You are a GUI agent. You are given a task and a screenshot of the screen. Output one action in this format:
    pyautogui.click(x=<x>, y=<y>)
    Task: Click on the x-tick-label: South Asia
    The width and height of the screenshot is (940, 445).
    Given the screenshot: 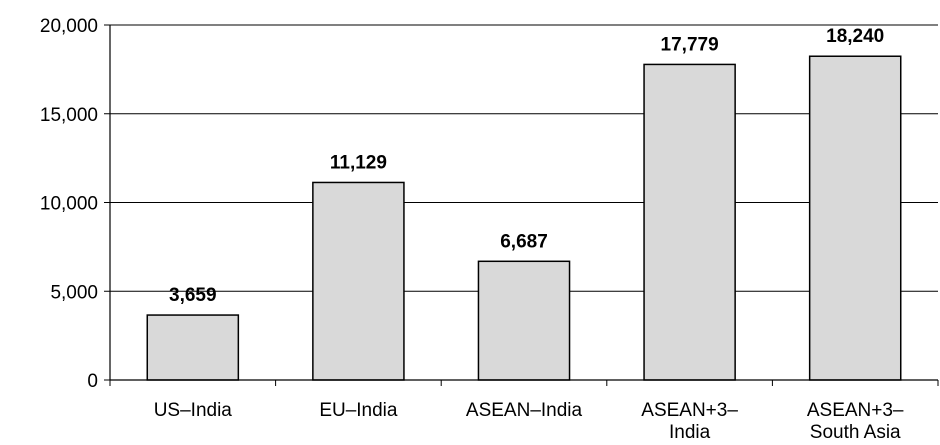 What is the action you would take?
    pyautogui.click(x=855, y=432)
    